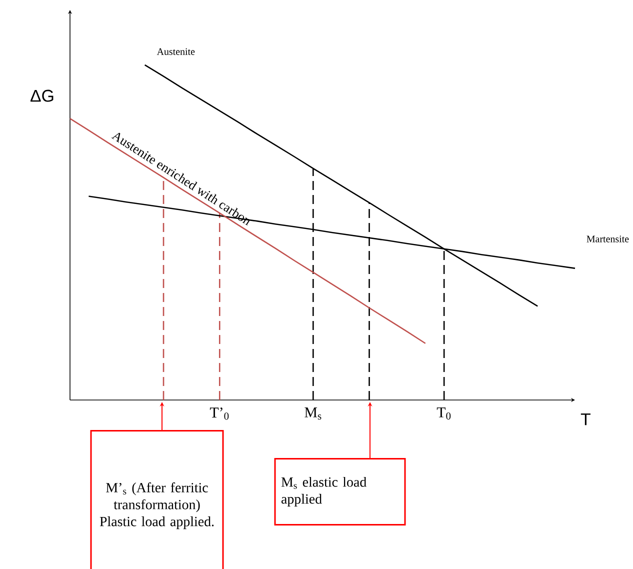 This screenshot has height=569, width=633. What do you see at coordinates (443, 414) in the screenshot?
I see `x-tick-label: T$_{0}$` at bounding box center [443, 414].